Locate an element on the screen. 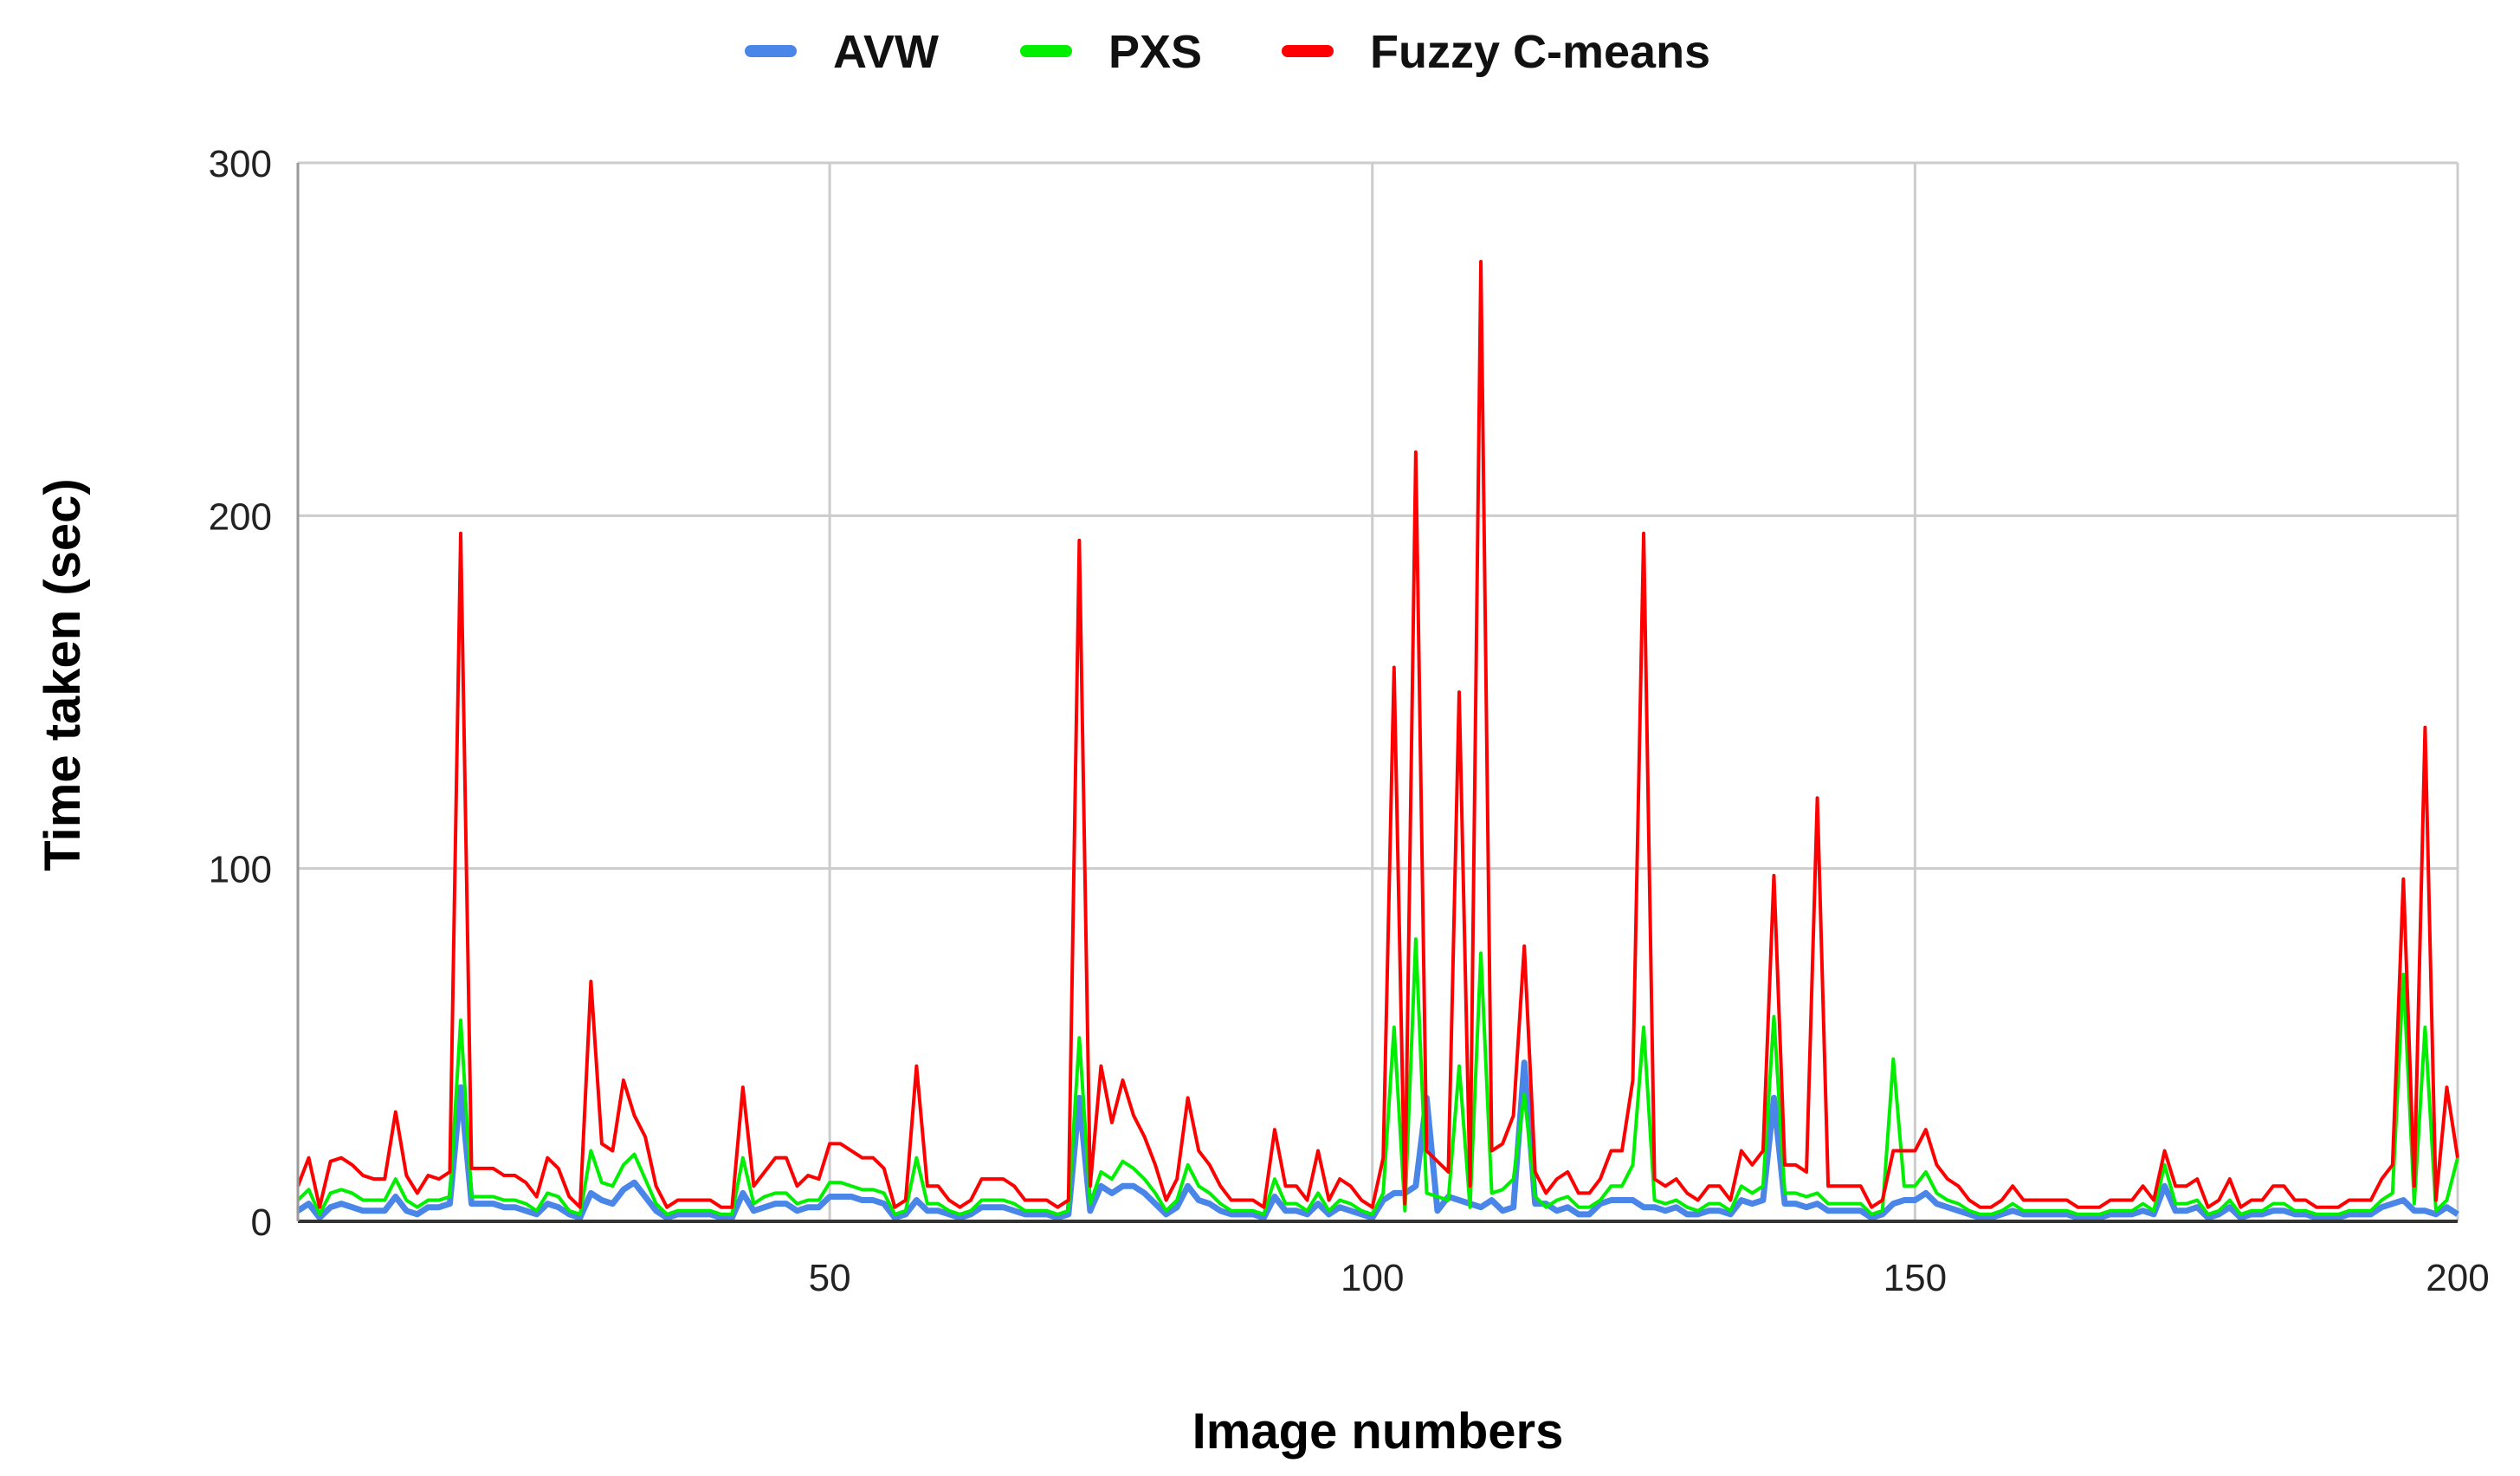 This screenshot has height=1476, width=2520. legend-item-pxs: PXS is located at coordinates (1111, 52).